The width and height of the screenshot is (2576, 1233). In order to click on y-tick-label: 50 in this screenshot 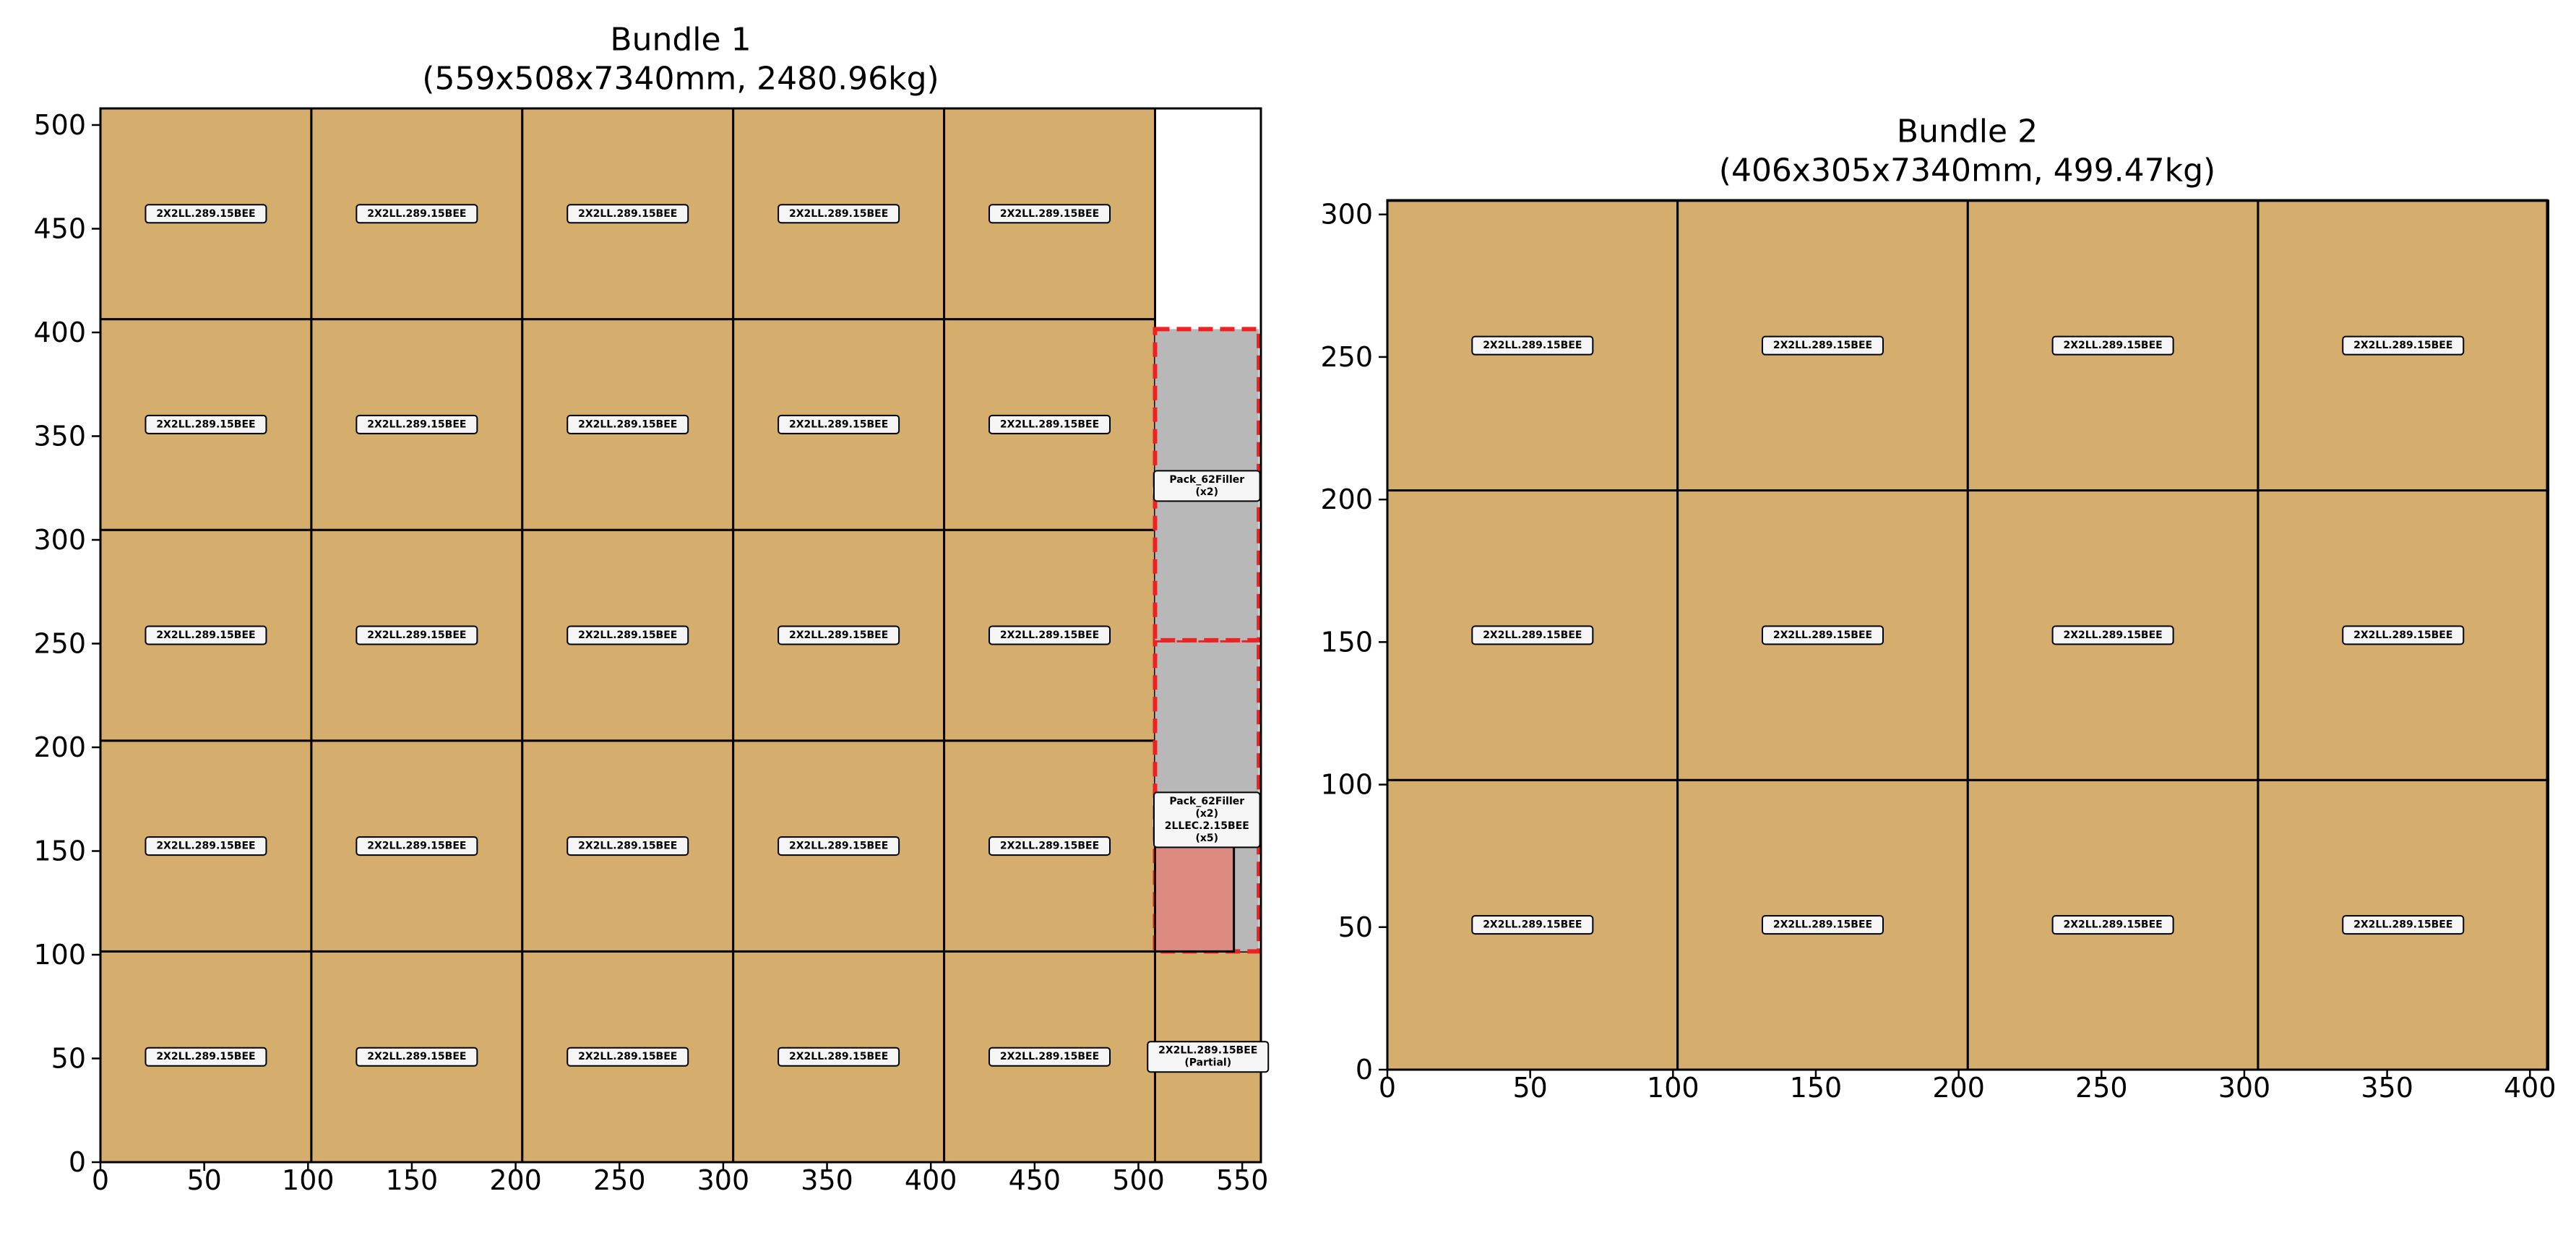, I will do `click(68, 1058)`.